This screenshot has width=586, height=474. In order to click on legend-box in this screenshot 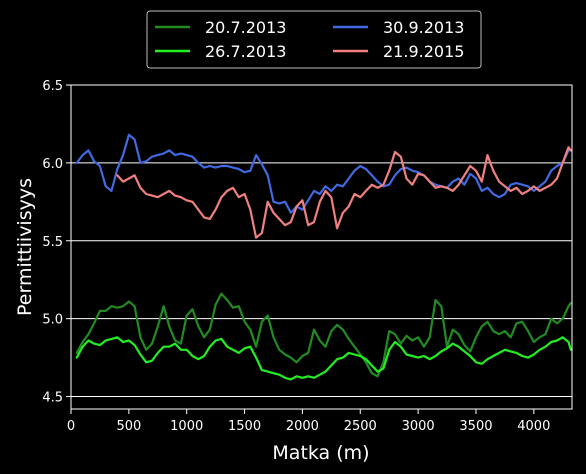, I will do `click(314, 39)`.